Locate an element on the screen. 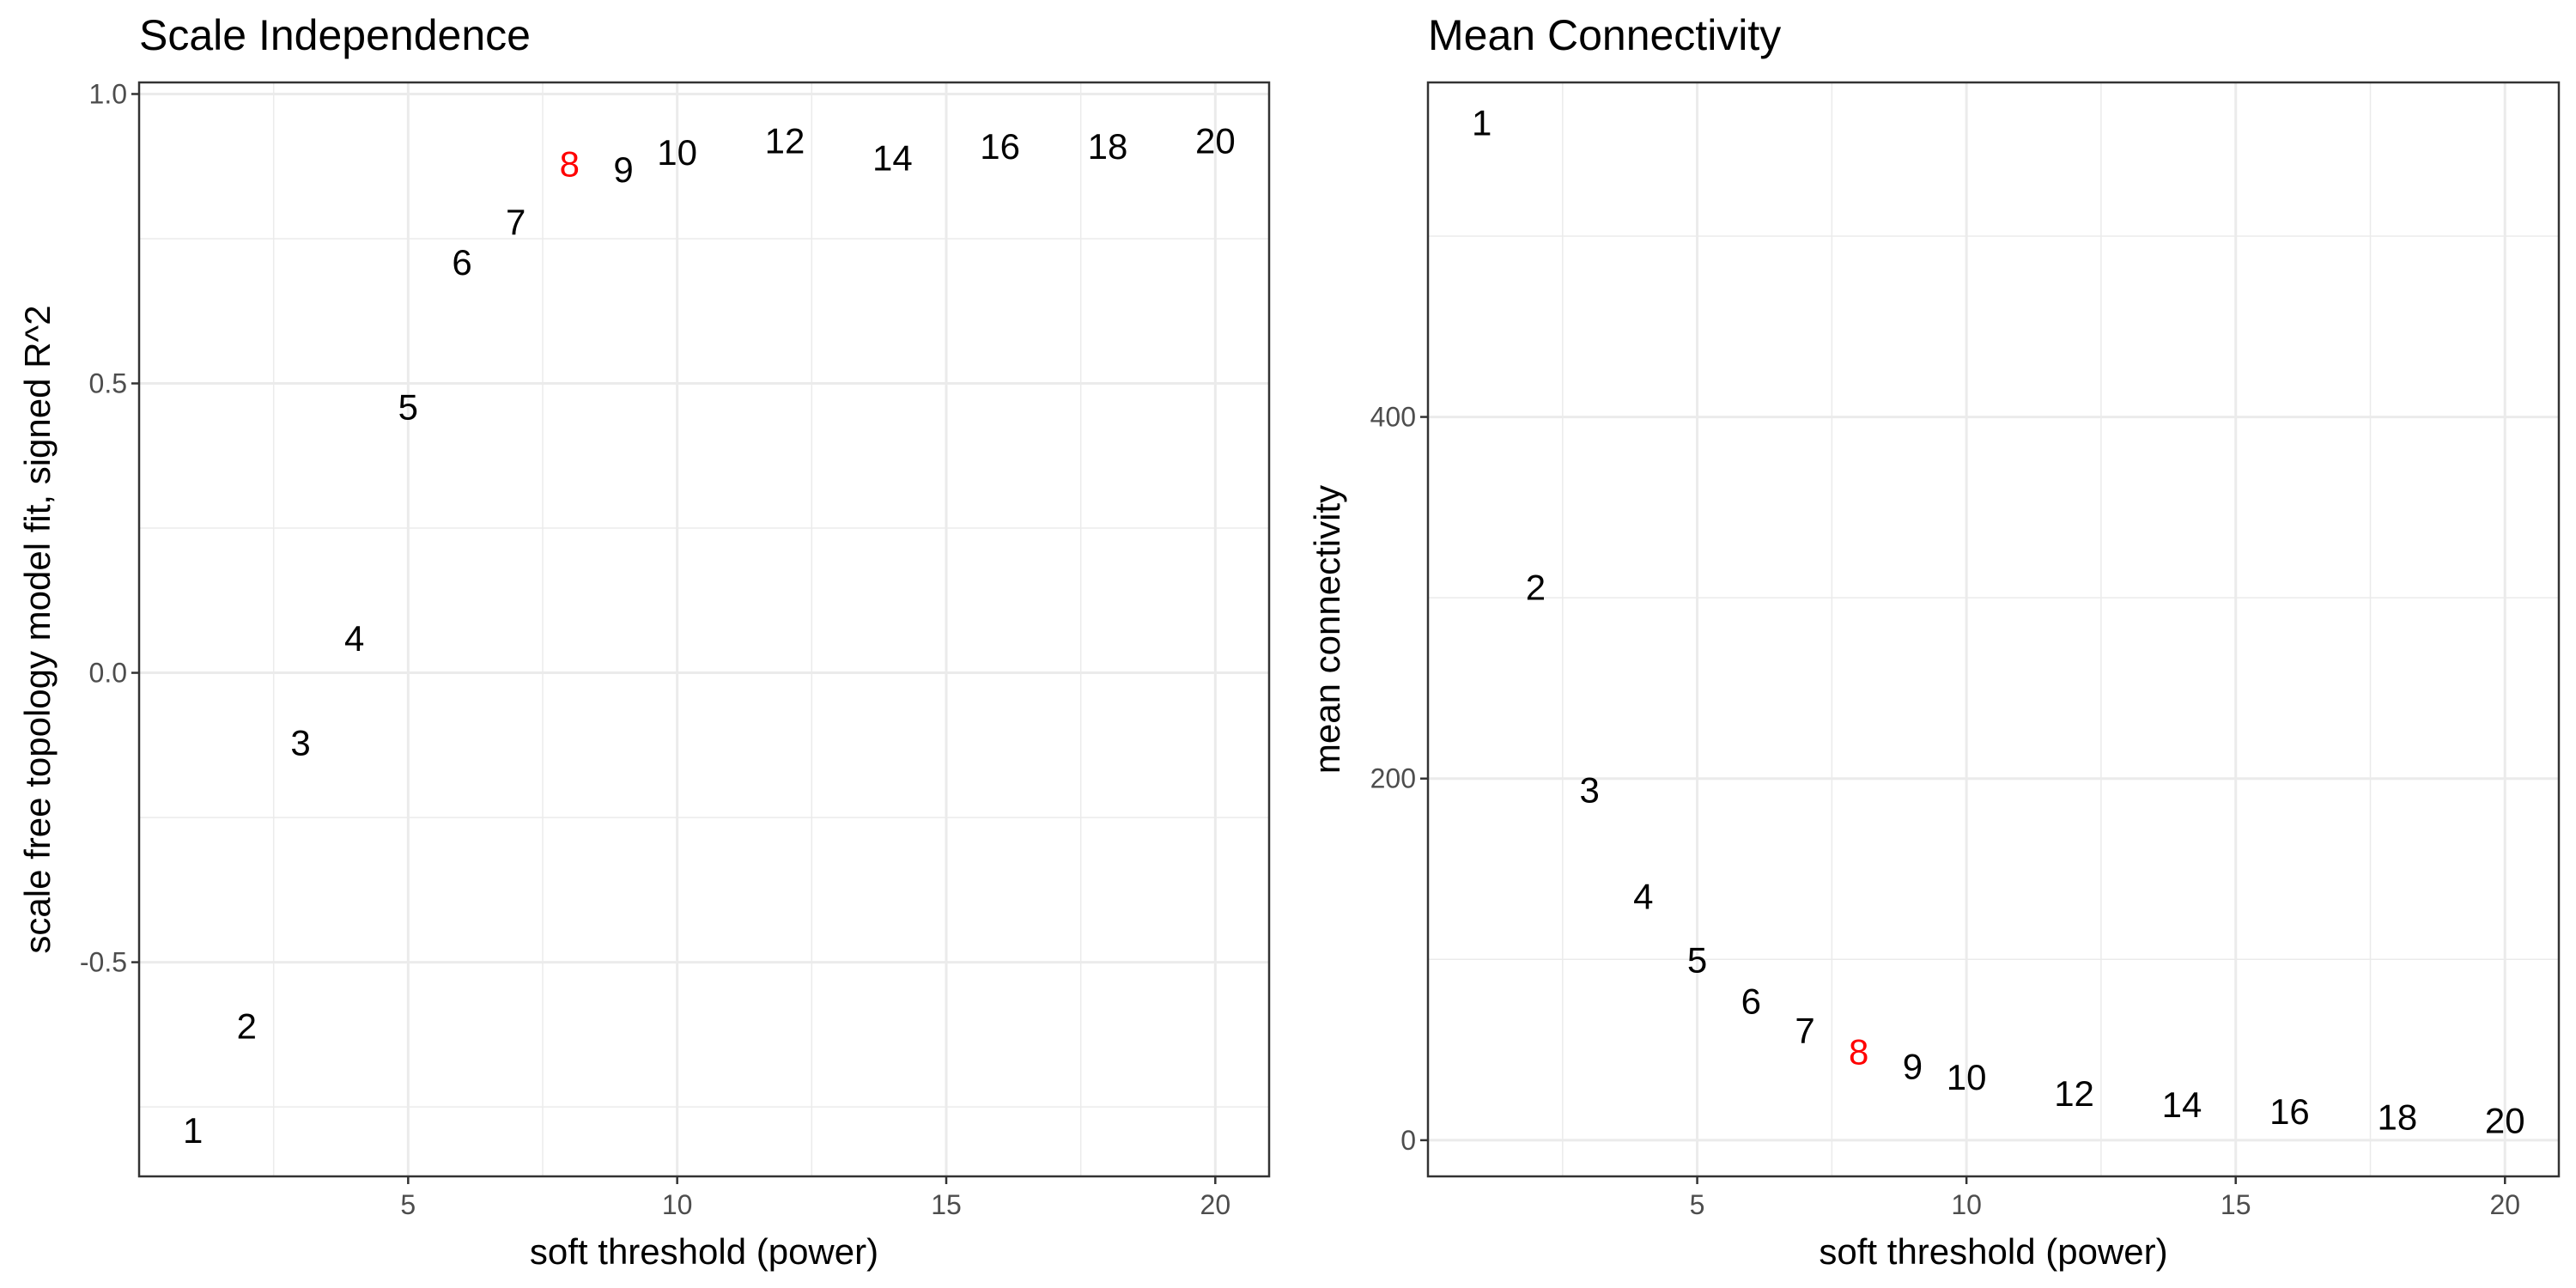 The height and width of the screenshot is (1288, 2576). y-tick-label: 0.0 is located at coordinates (108, 673).